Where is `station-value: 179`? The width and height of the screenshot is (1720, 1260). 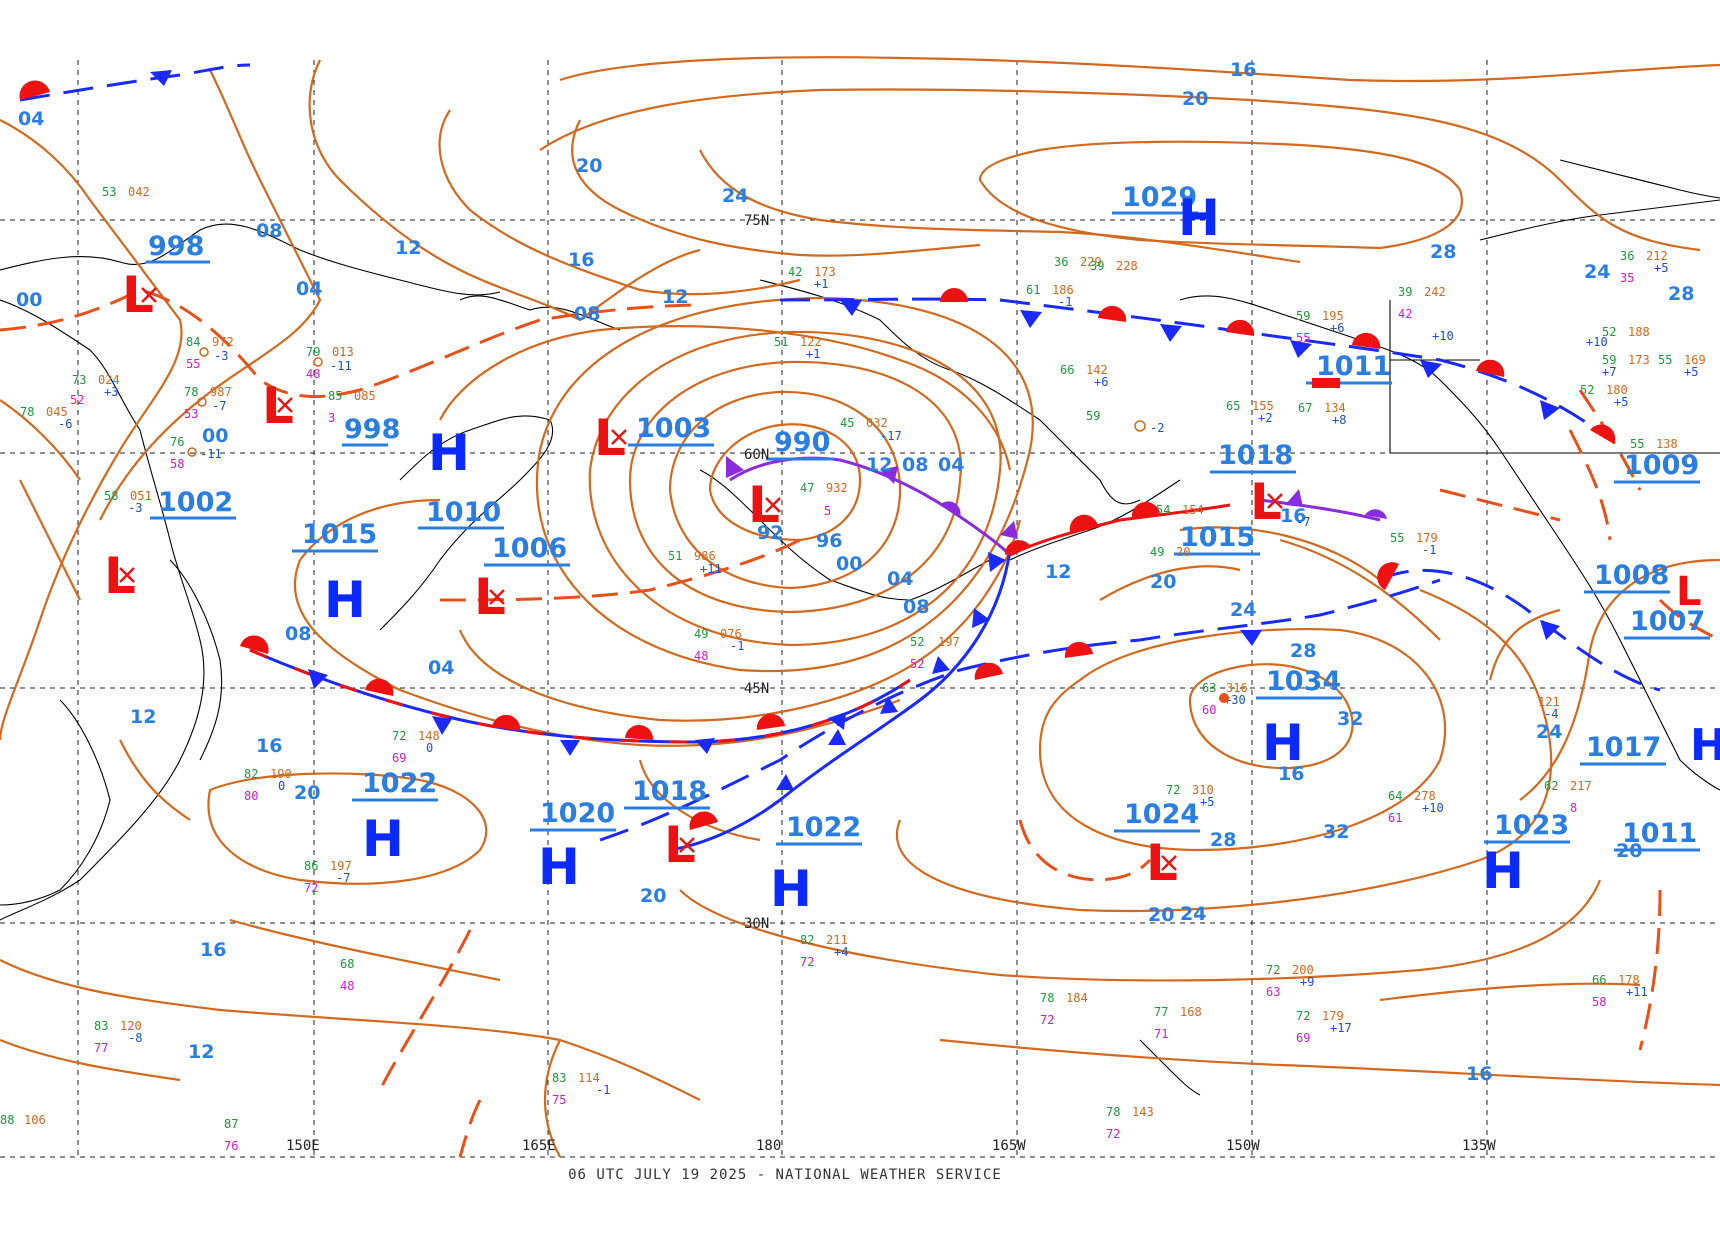 station-value: 179 is located at coordinates (1333, 1016).